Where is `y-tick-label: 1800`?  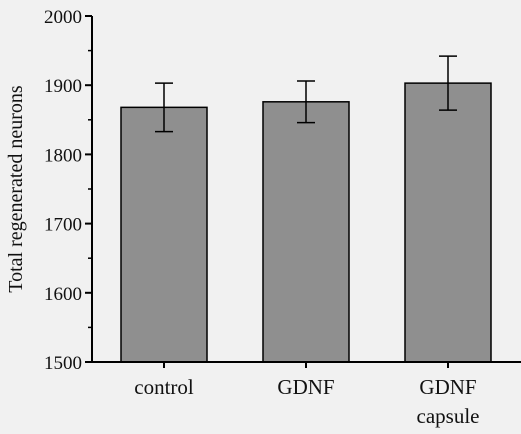 y-tick-label: 1800 is located at coordinates (63, 155).